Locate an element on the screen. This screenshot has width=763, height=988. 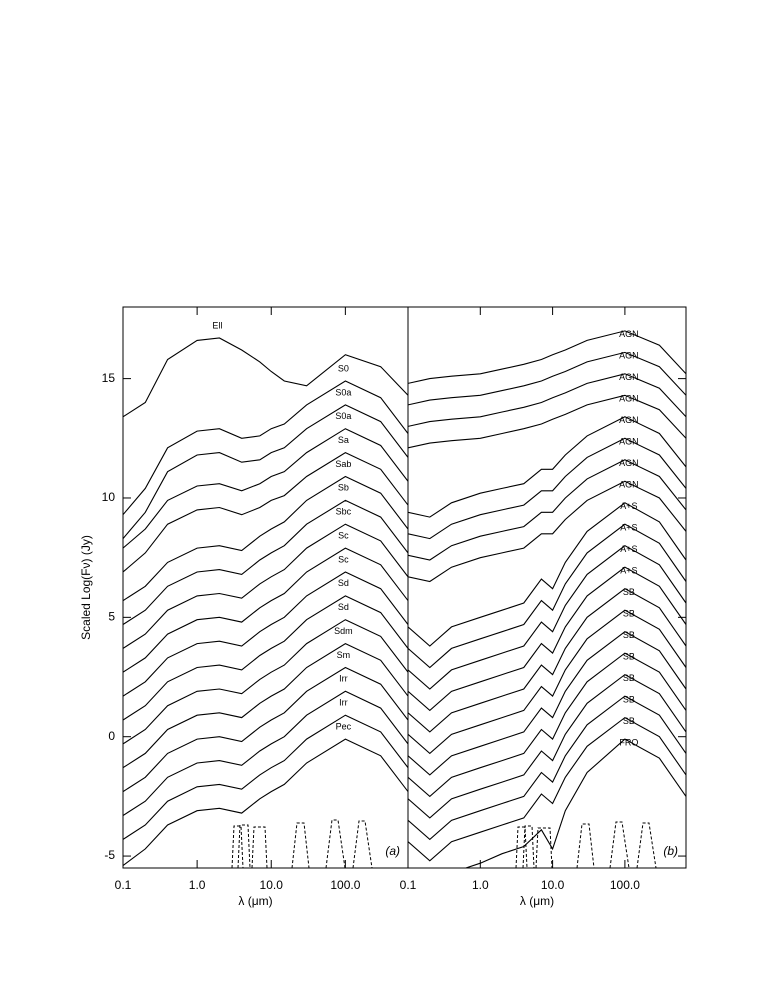
y-tick-label: -5 is located at coordinates (109, 855).